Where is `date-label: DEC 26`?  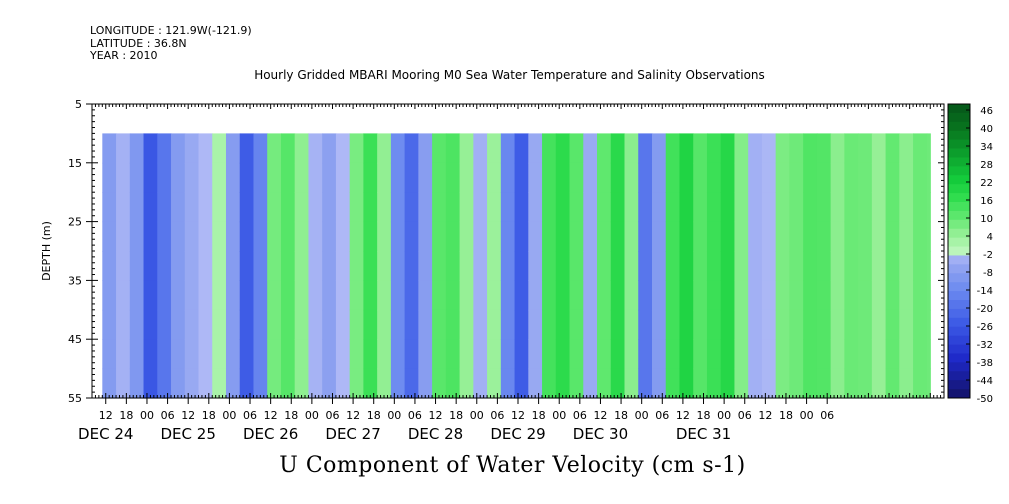 date-label: DEC 26 is located at coordinates (270, 434).